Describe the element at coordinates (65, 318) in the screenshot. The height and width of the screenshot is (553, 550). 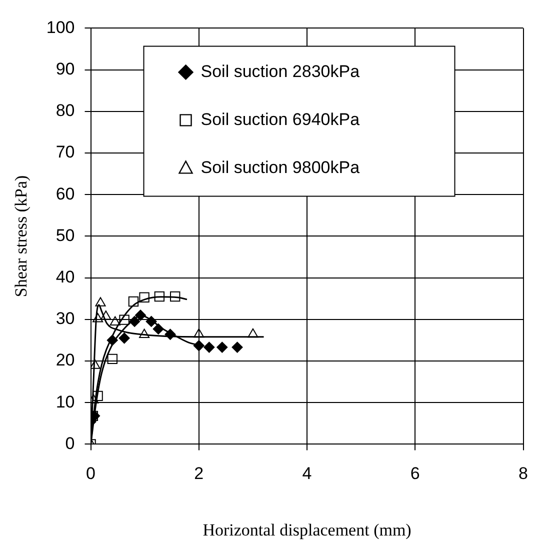
I see `y-tick-label: 30` at that location.